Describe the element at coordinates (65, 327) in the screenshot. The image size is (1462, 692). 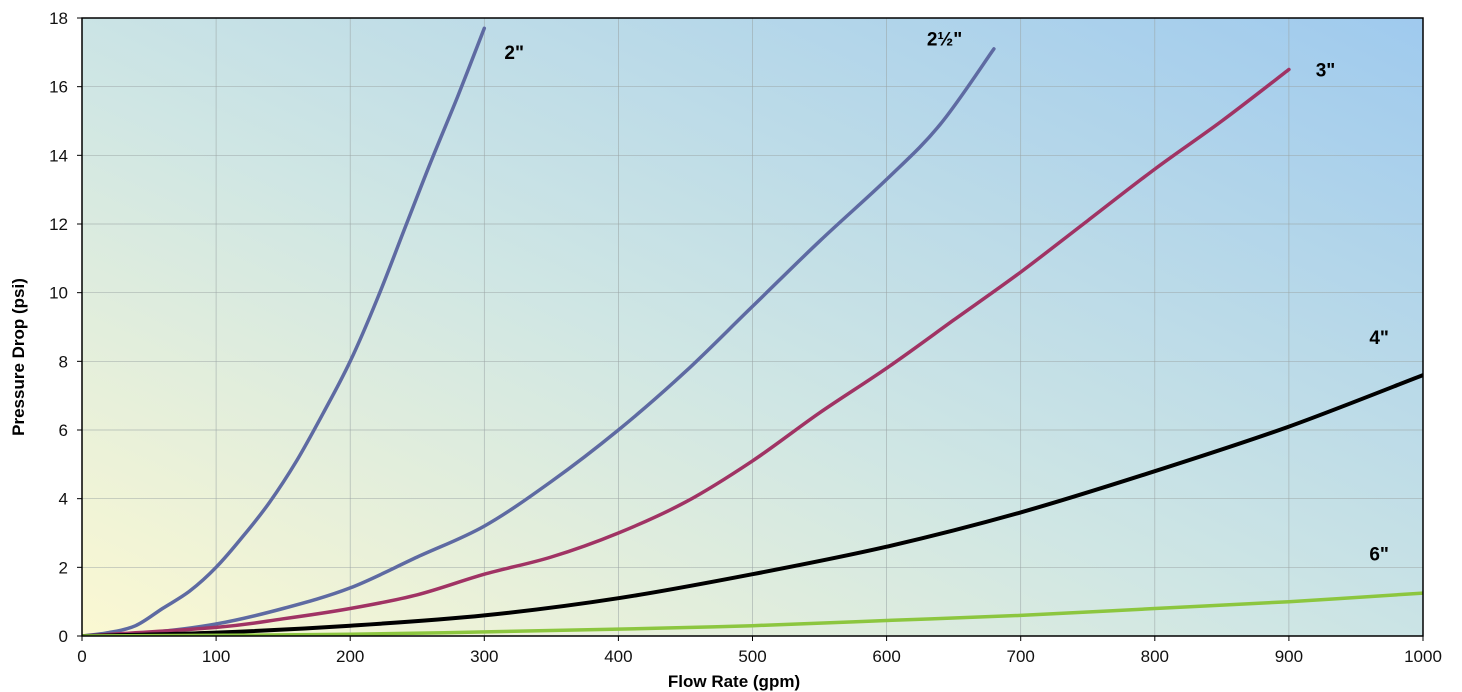
I see `y-axis-ticks: 0 2 4 6 8 10 12 14 16 18` at that location.